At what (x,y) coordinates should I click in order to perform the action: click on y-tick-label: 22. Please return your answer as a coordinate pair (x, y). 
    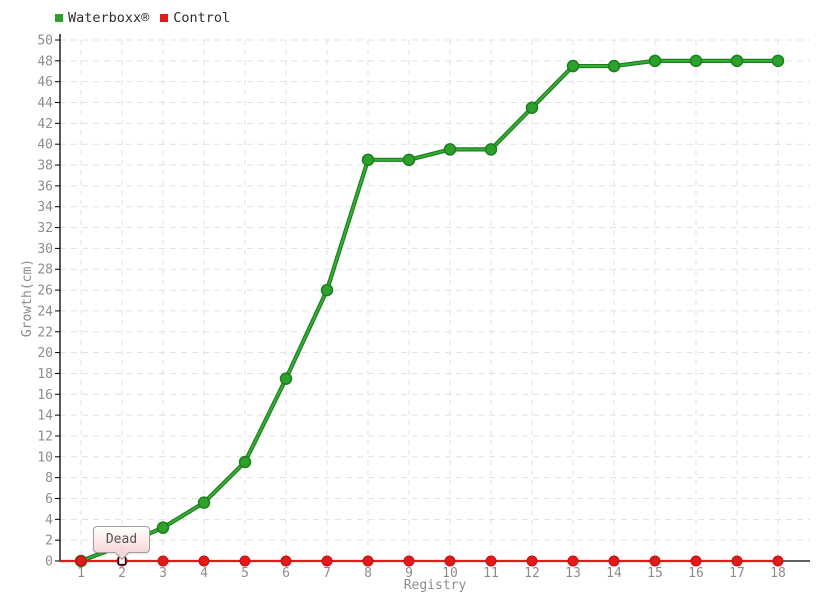
    Looking at the image, I should click on (45, 332).